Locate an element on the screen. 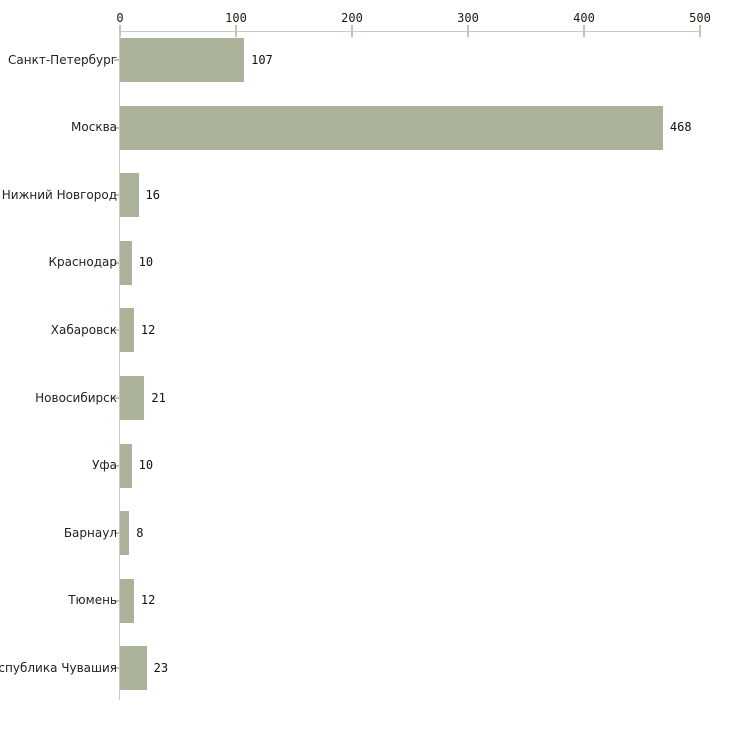  x-axis-tick-label: 500 is located at coordinates (700, 18).